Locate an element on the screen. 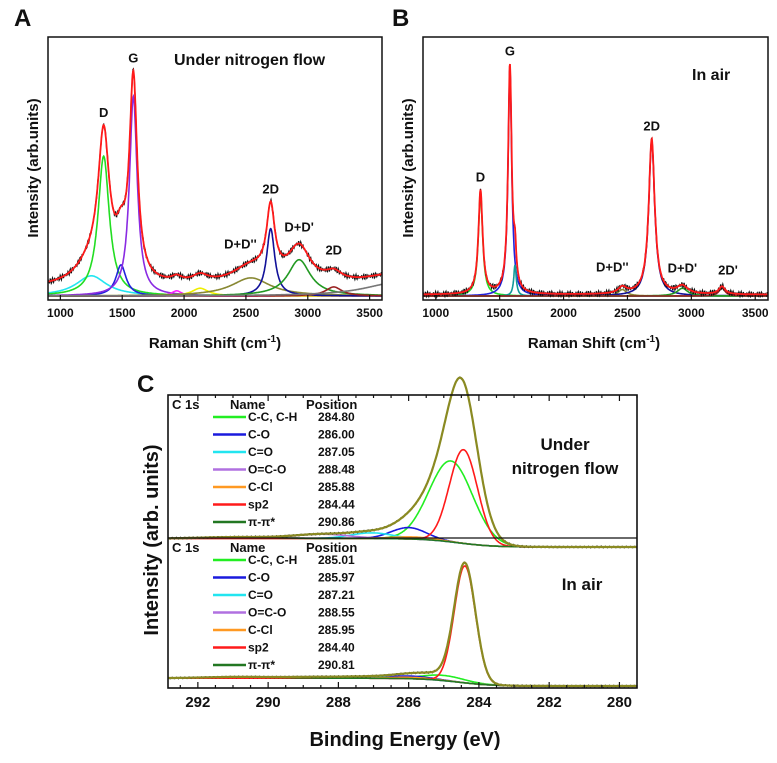 Image resolution: width=777 pixels, height=763 pixels. legend-position: 287.05 is located at coordinates (336, 452).